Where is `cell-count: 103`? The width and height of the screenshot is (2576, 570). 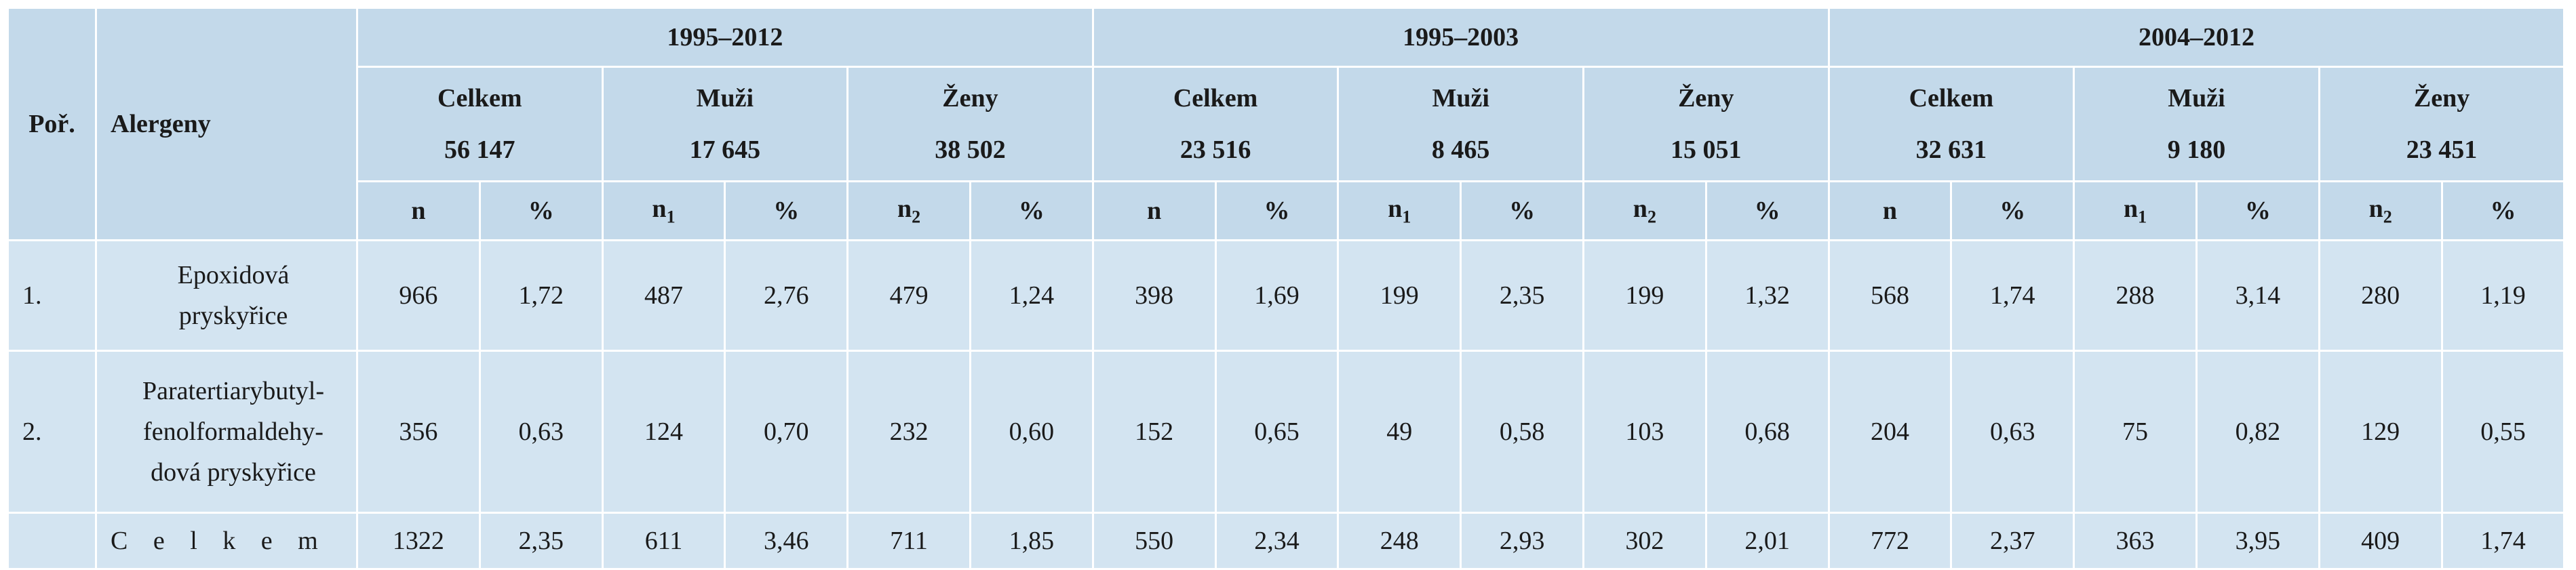 cell-count: 103 is located at coordinates (1644, 432).